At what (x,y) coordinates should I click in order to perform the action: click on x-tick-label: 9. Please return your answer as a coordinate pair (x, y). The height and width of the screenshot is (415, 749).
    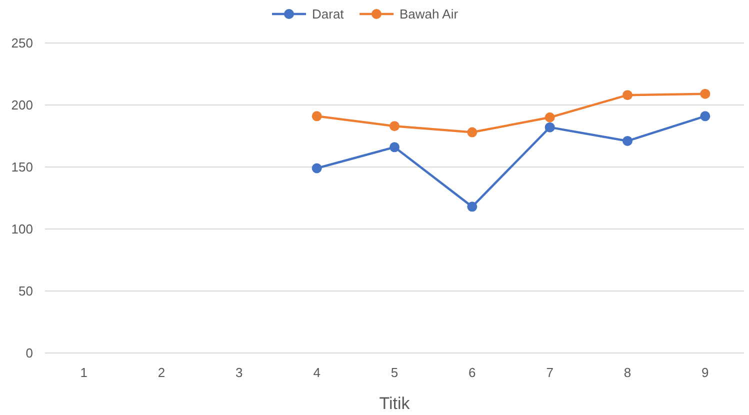
    Looking at the image, I should click on (705, 372).